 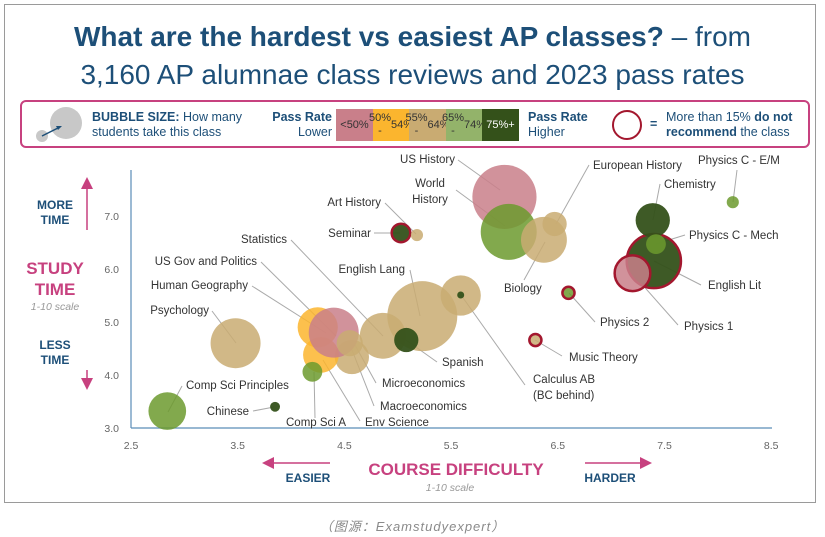 What do you see at coordinates (412, 526) in the screenshot?
I see `image-source-caption: （图源：Examstudyexpert）` at bounding box center [412, 526].